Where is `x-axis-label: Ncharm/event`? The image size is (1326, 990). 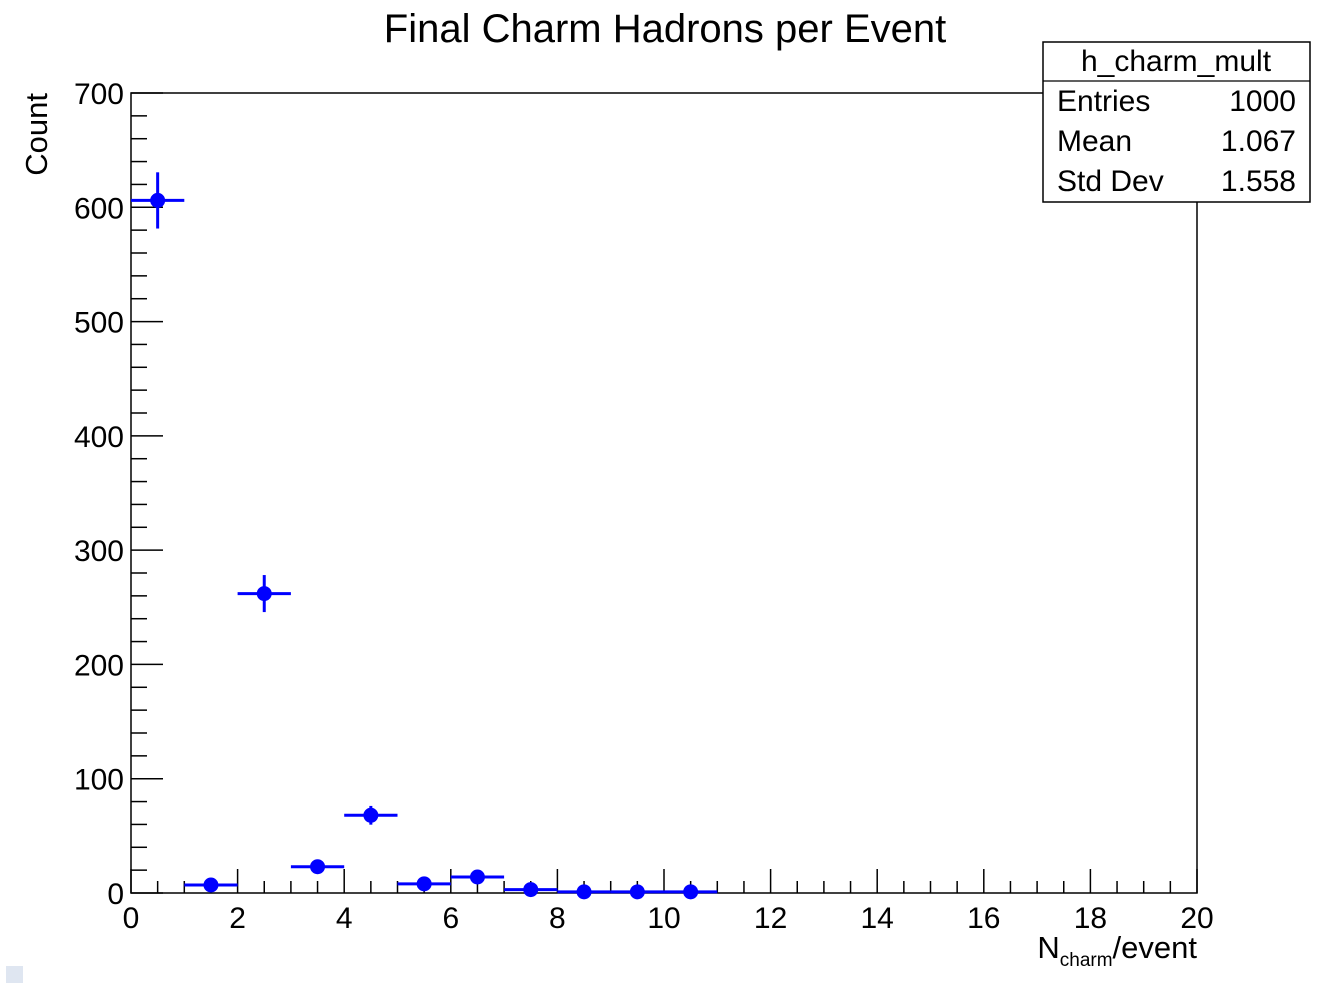 x-axis-label: Ncharm/event is located at coordinates (1117, 950).